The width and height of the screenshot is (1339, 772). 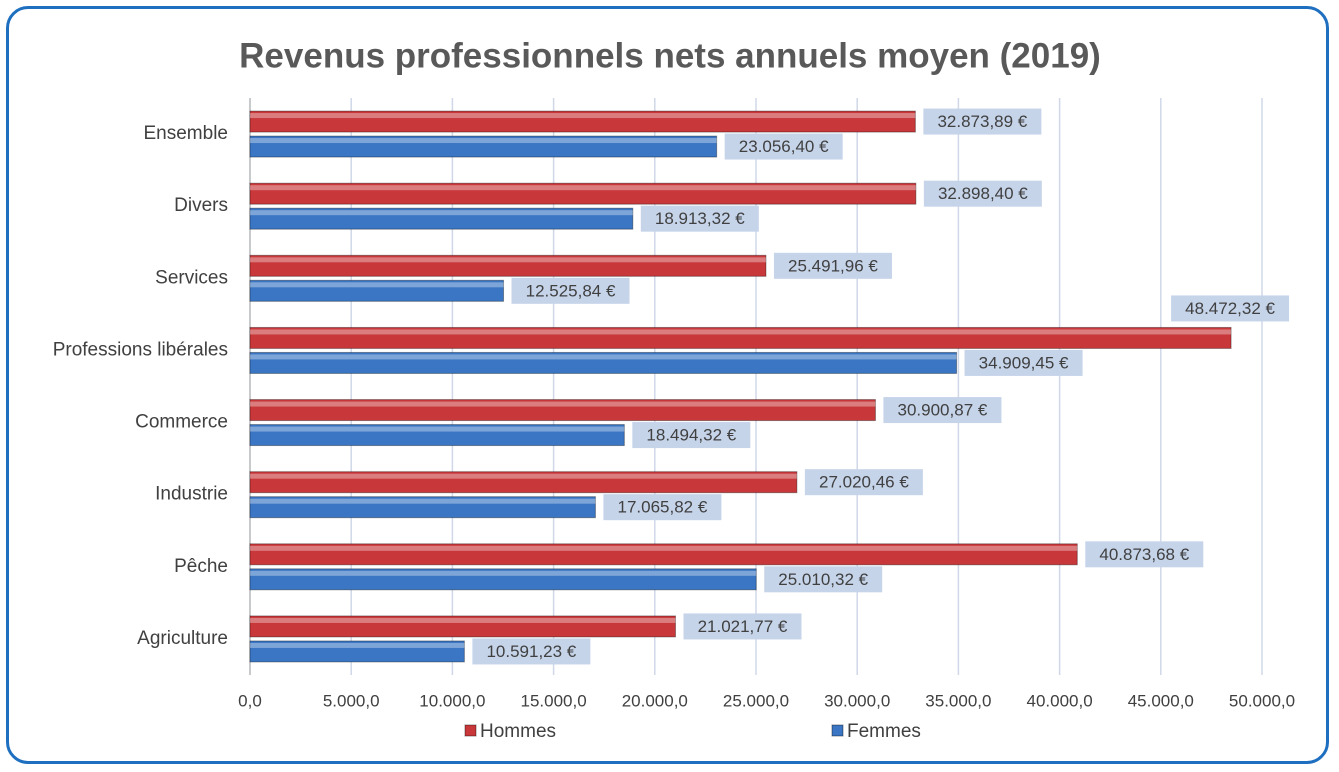 I want to click on data-label: 34.909,45 €, so click(x=1024, y=362).